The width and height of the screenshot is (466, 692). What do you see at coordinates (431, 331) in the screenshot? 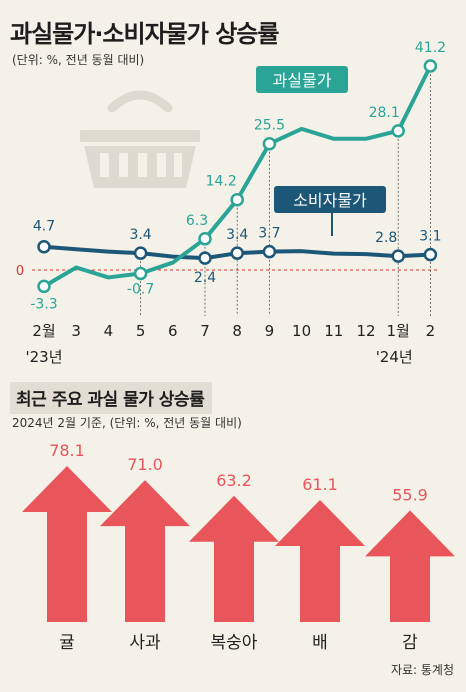
I see `x-tick-label: 2` at bounding box center [431, 331].